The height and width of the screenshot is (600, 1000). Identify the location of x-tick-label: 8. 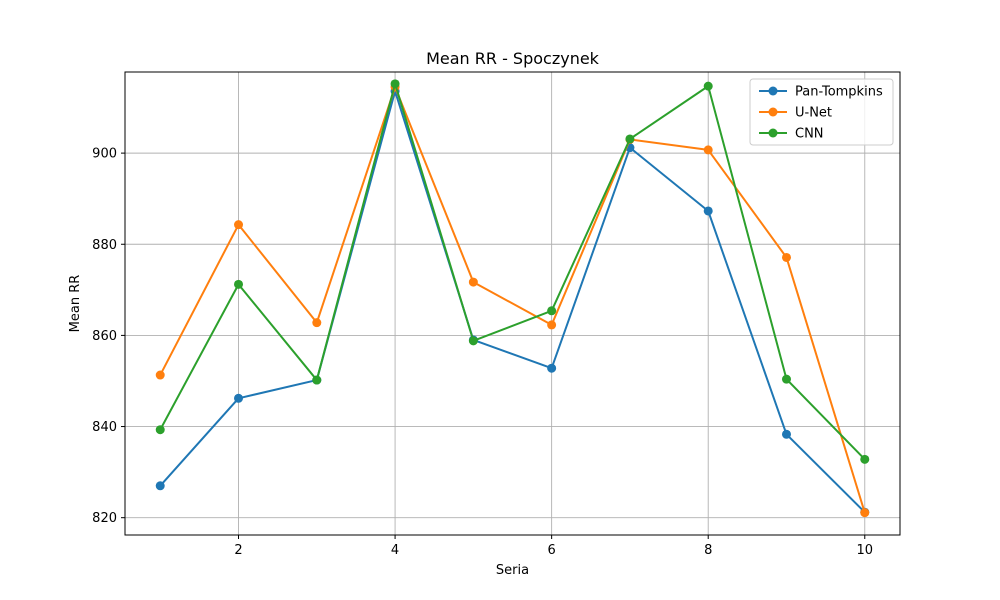
(708, 550).